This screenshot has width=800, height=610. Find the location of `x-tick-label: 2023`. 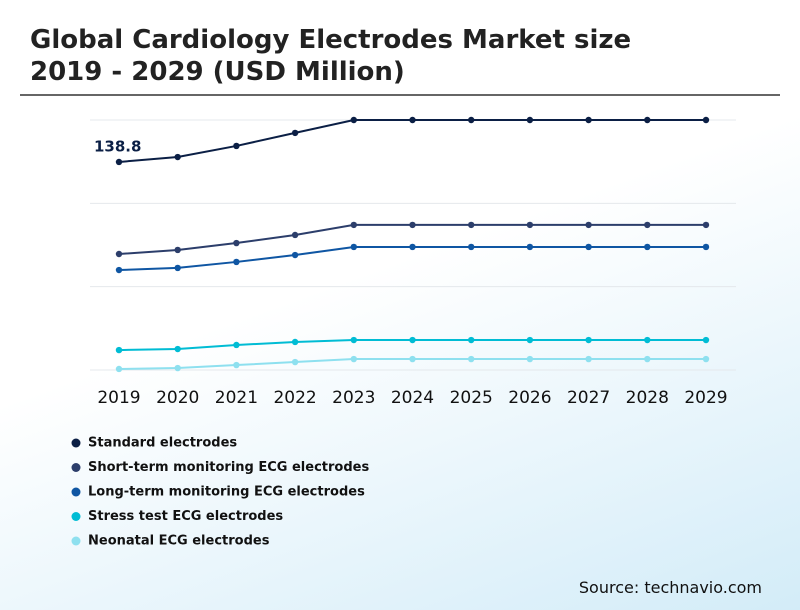

x-tick-label: 2023 is located at coordinates (353, 398).